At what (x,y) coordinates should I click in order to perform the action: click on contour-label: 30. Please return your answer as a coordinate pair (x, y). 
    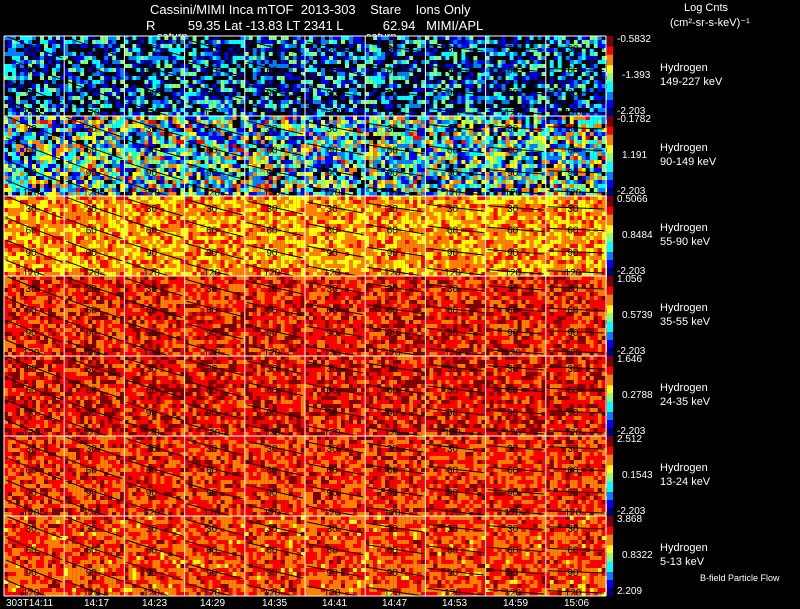
    Looking at the image, I should click on (333, 49).